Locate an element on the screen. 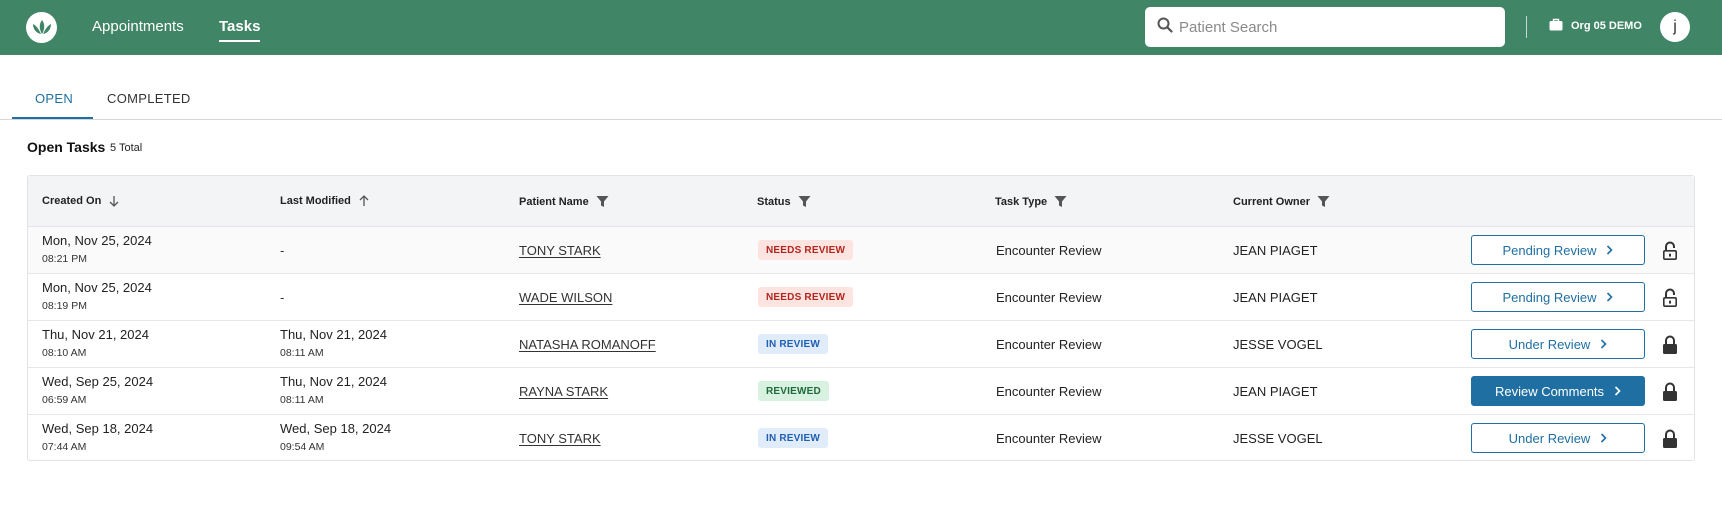  patient-name-link: NATASHA ROMANOFF is located at coordinates (587, 344).